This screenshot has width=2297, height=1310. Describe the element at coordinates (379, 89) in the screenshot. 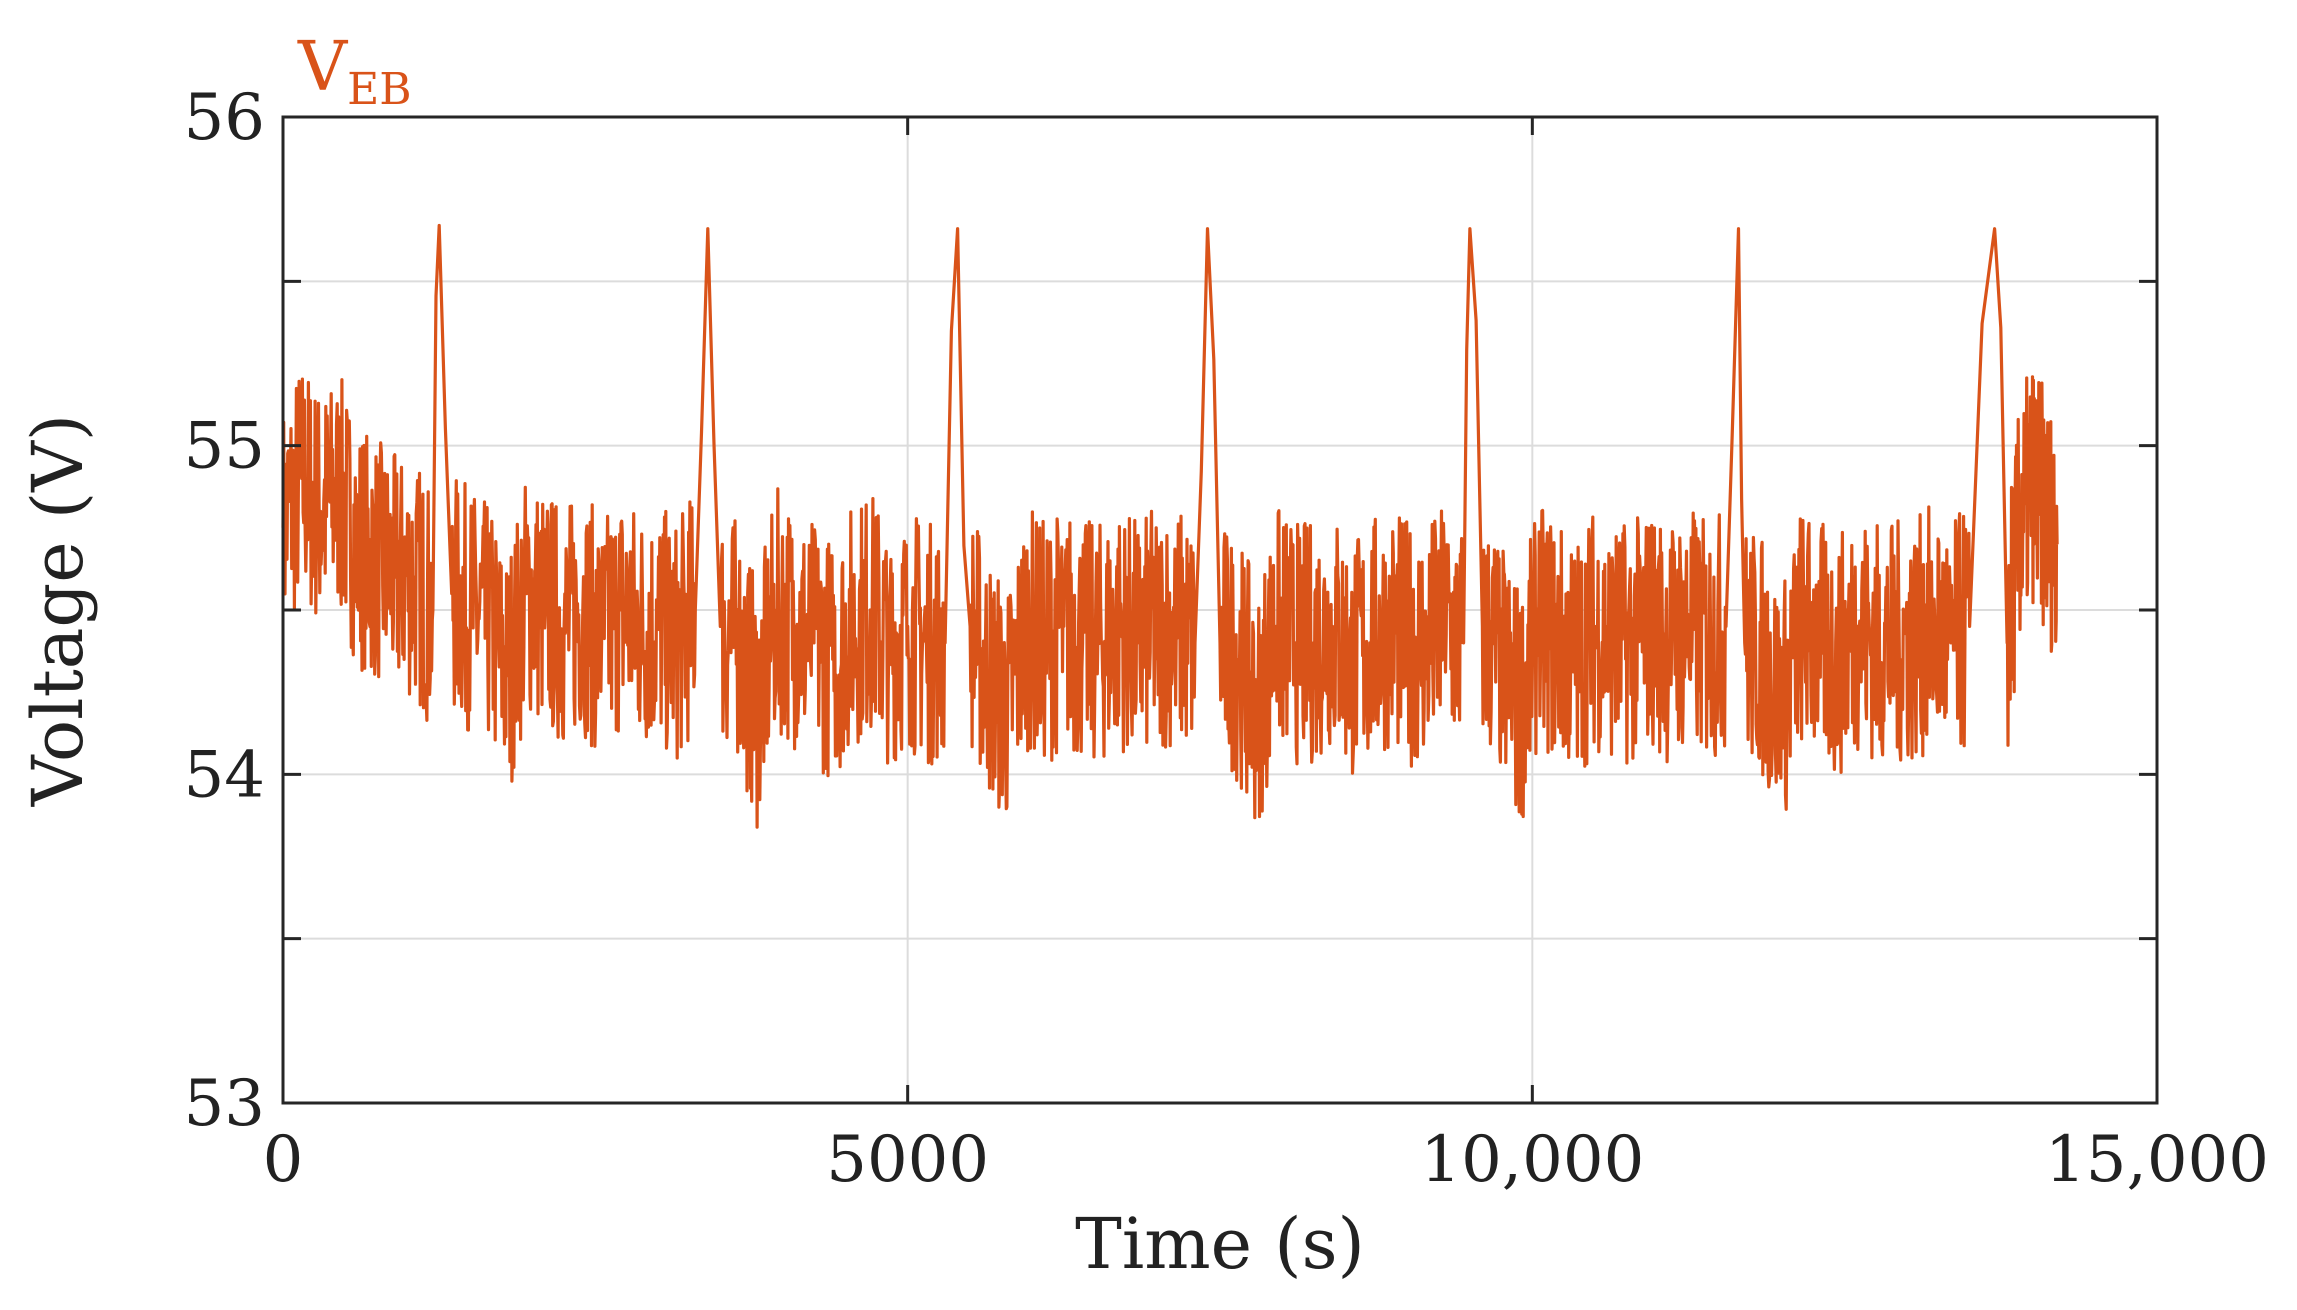

I see `legend-series-subscript: EB` at that location.